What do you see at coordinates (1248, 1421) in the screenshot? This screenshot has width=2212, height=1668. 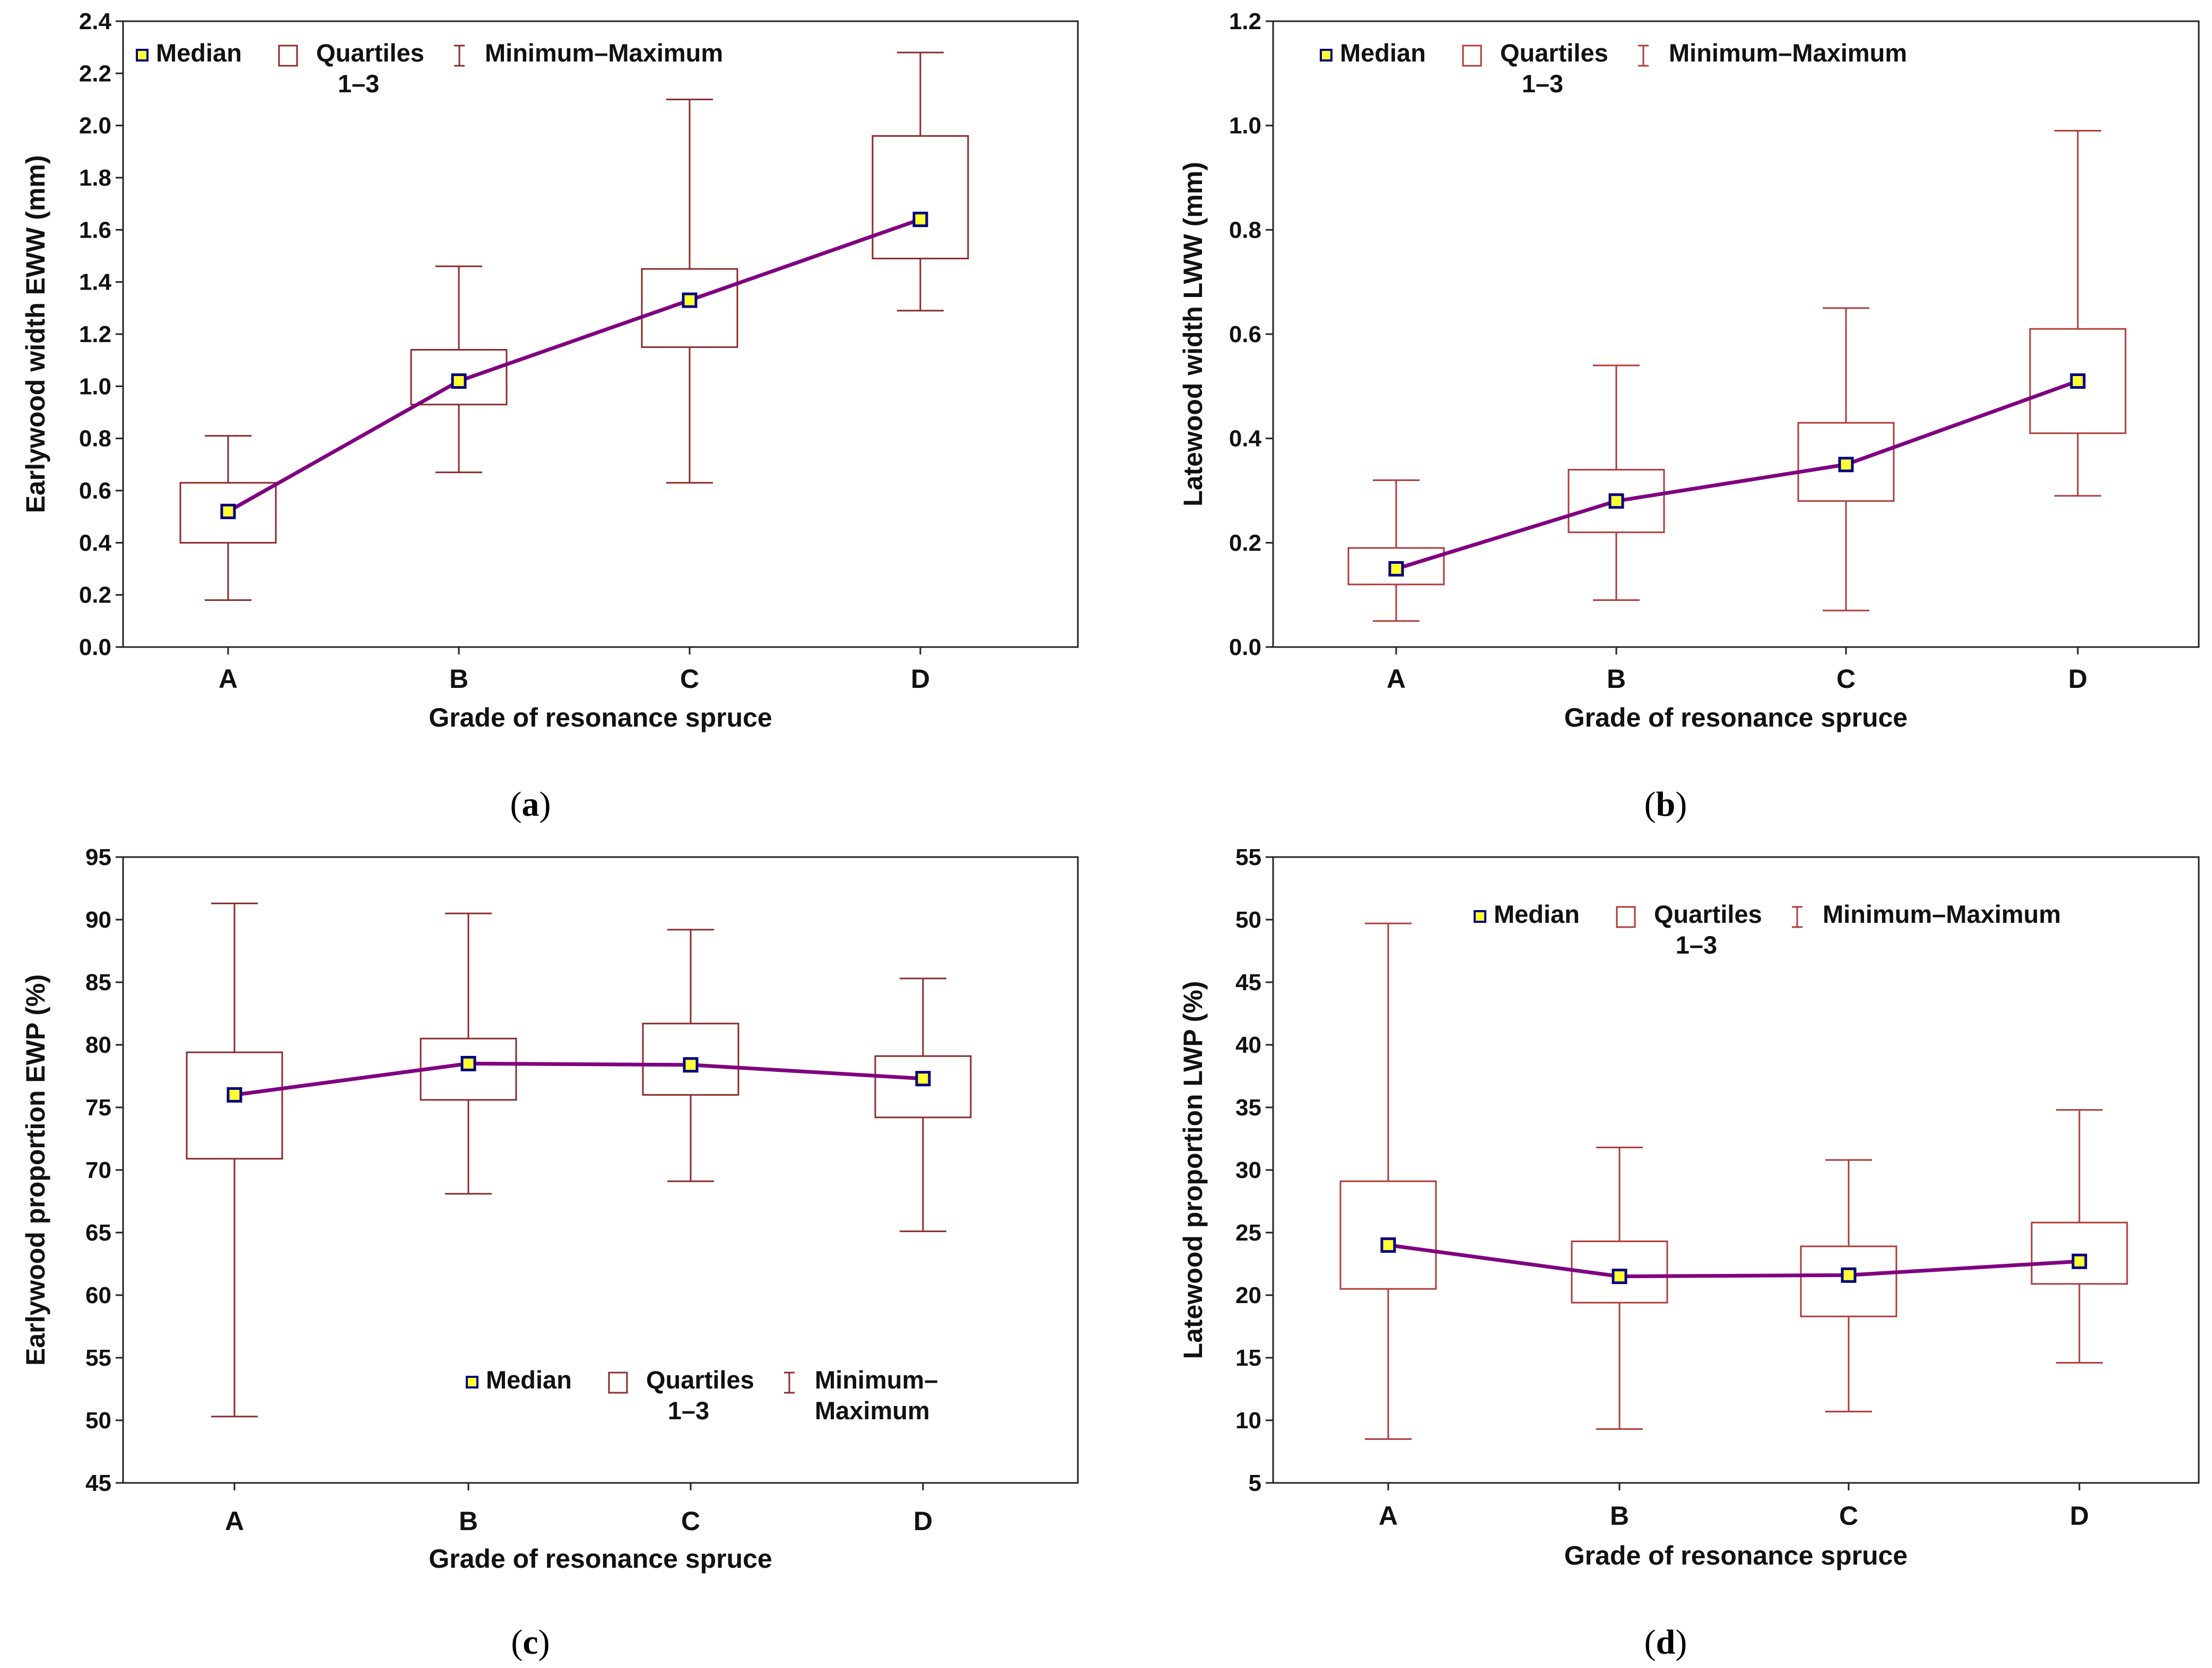 I see `y-tick-label: 10` at bounding box center [1248, 1421].